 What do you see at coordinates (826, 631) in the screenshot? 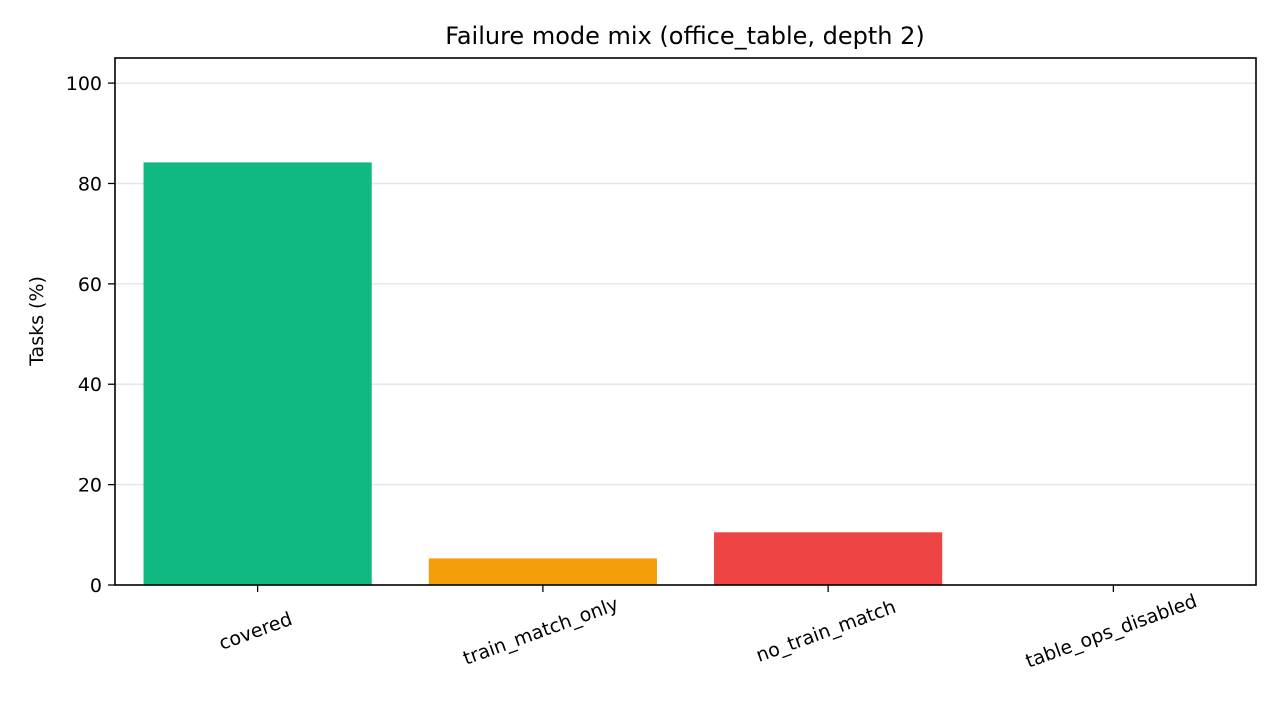
I see `x-tick-label-no-train-match: no_train_match` at bounding box center [826, 631].